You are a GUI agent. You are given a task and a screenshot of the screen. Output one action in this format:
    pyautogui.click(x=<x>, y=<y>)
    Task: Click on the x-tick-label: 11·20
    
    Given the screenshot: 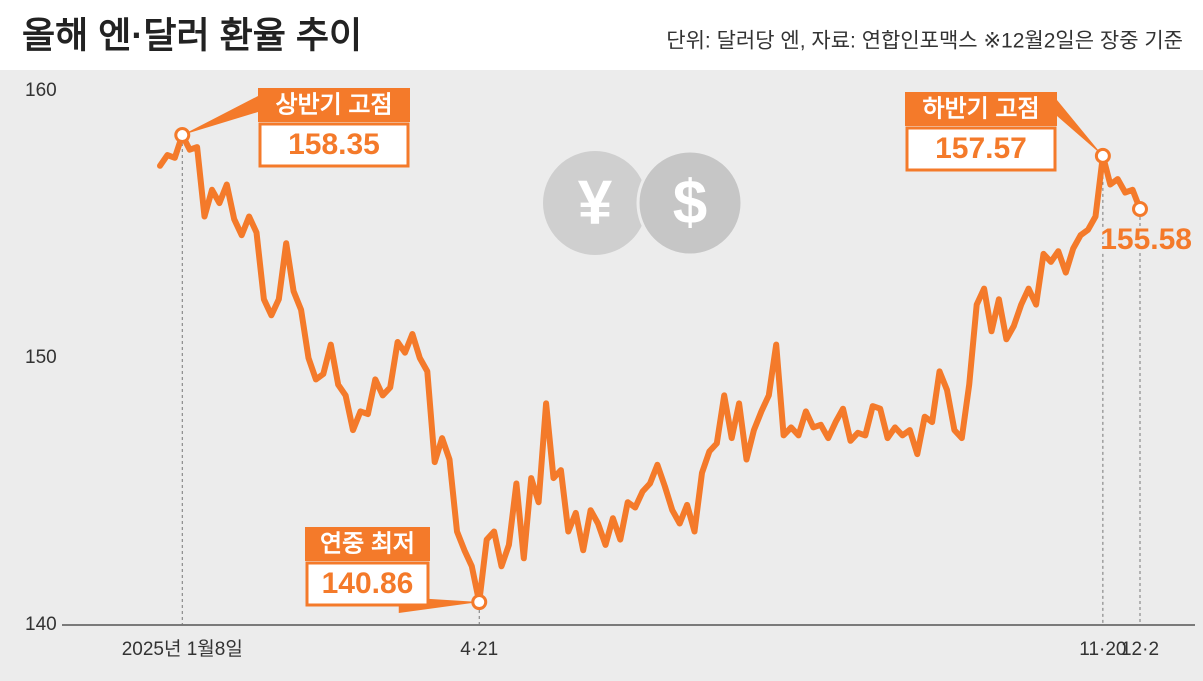 What is the action you would take?
    pyautogui.click(x=1102, y=649)
    